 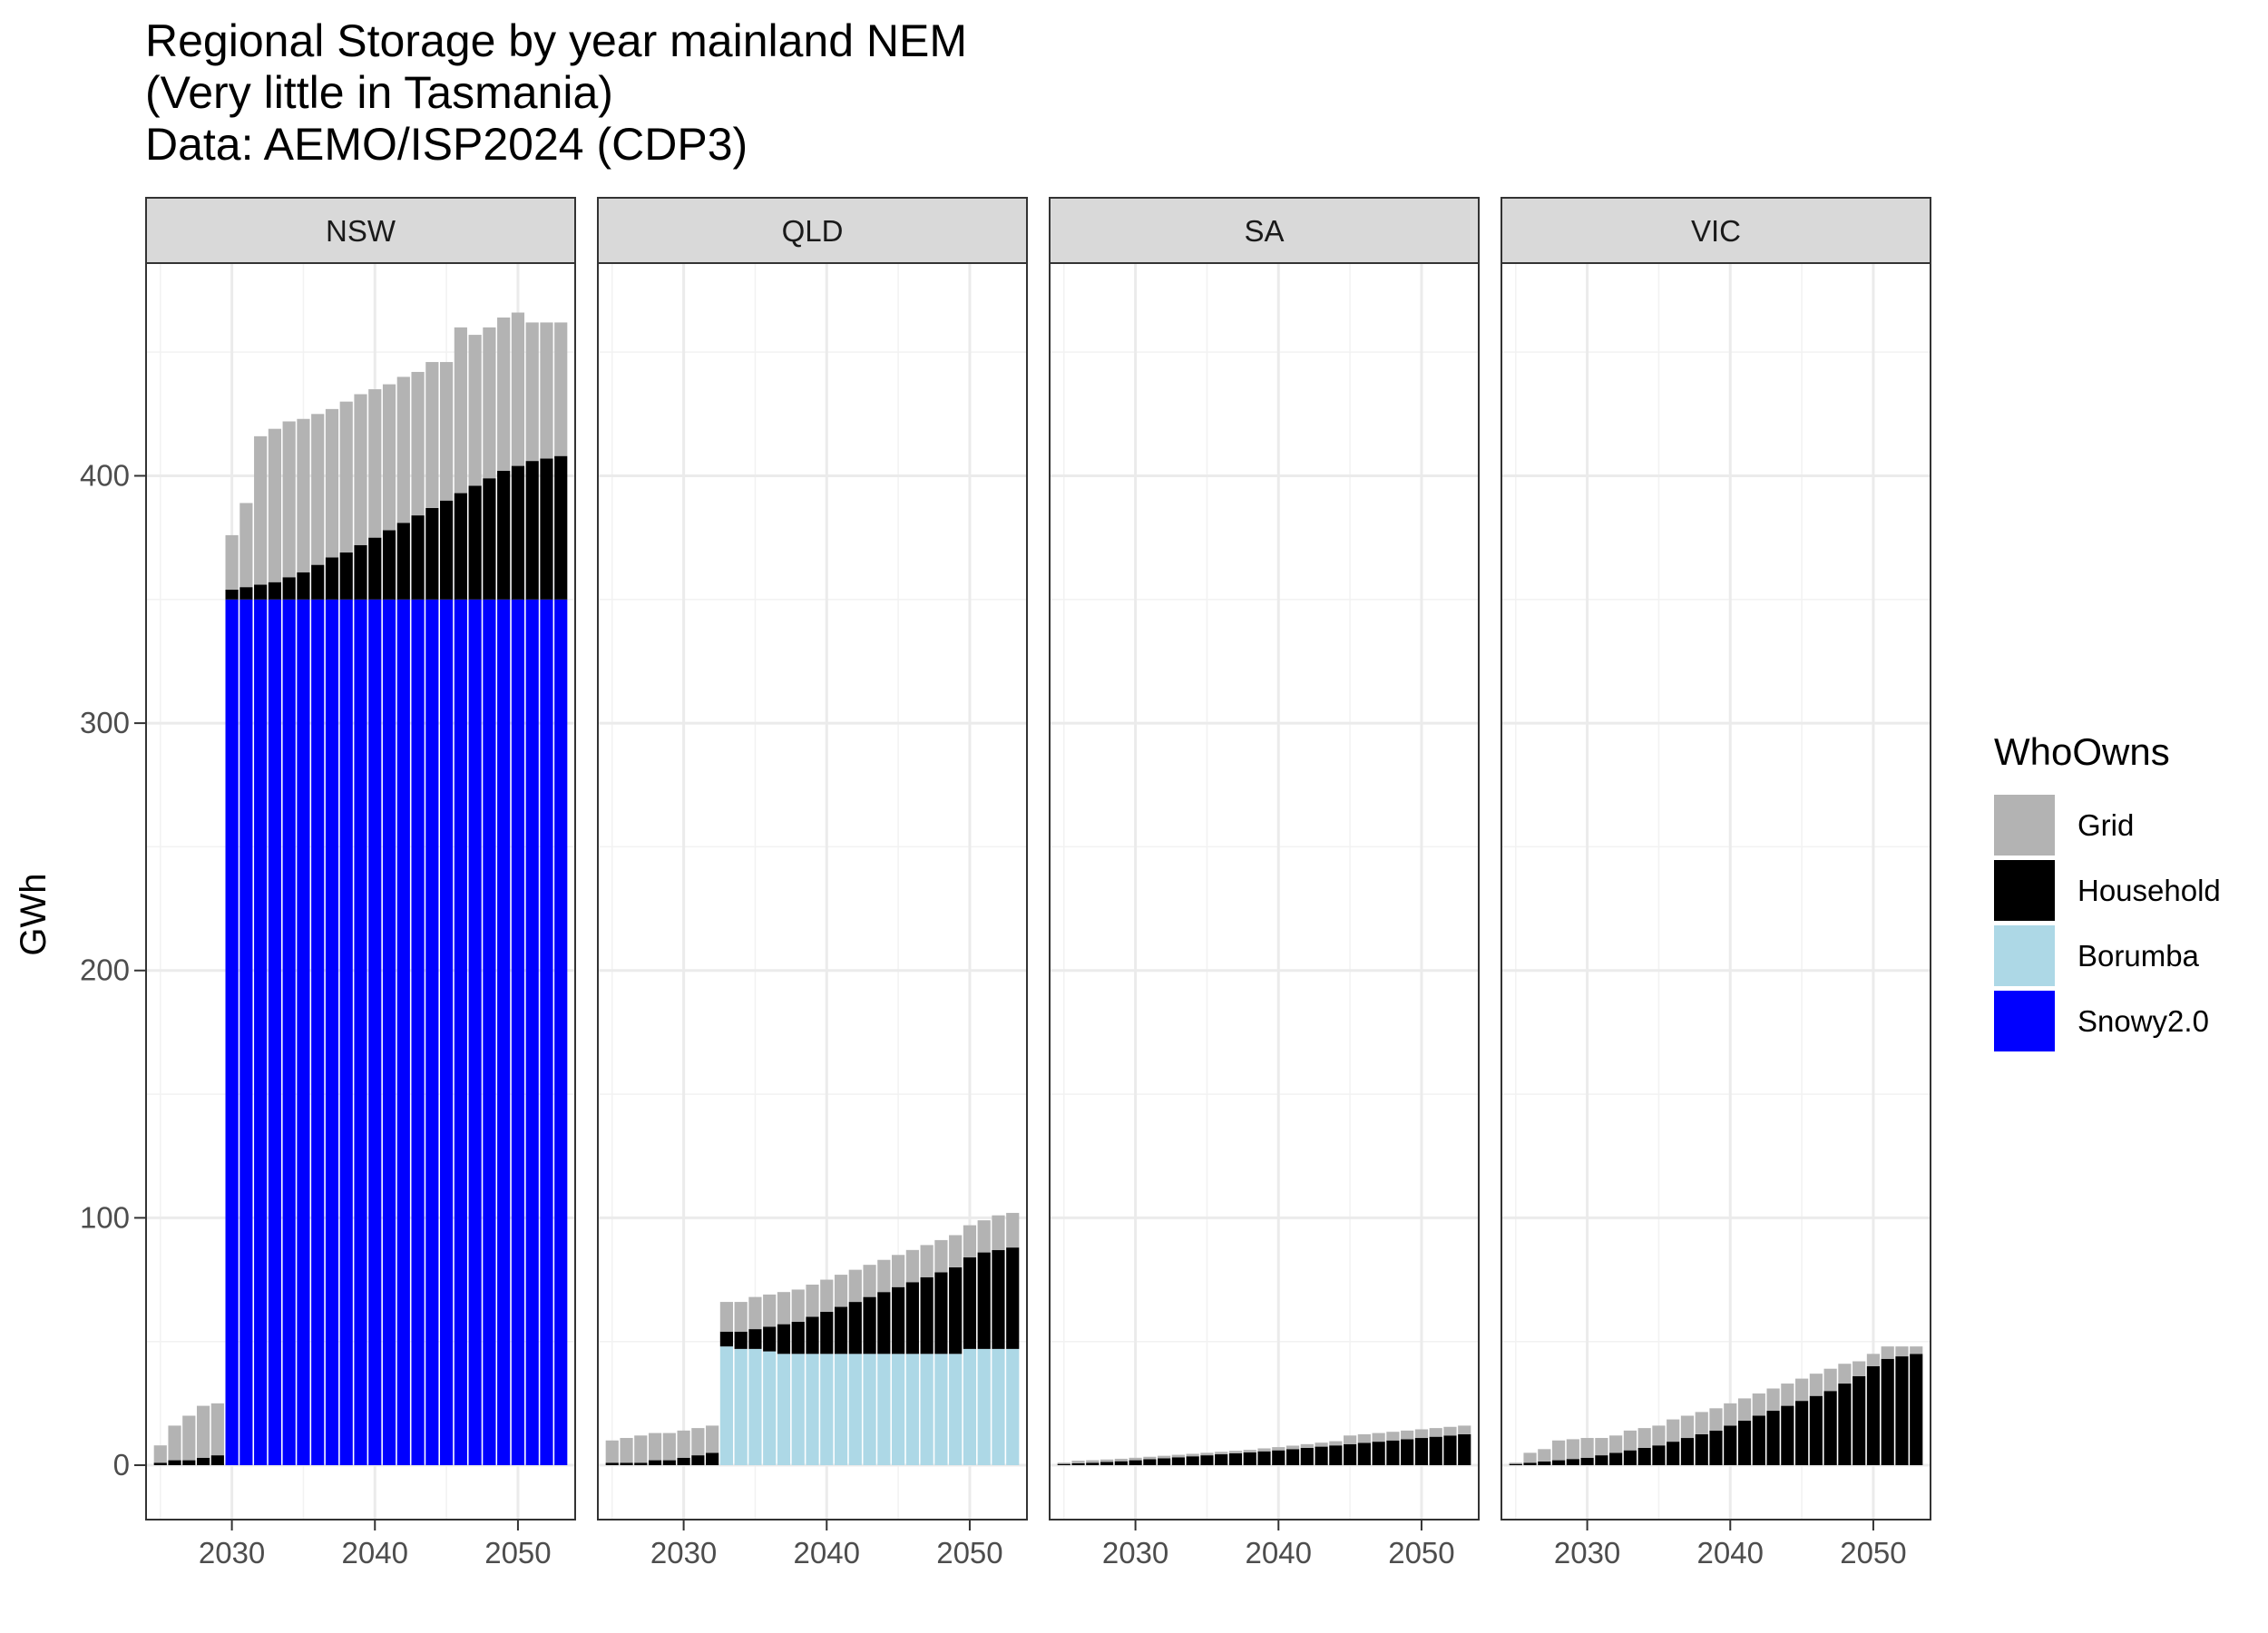 What do you see at coordinates (547, 1032) in the screenshot?
I see `bar-nsw-snowy20-2052` at bounding box center [547, 1032].